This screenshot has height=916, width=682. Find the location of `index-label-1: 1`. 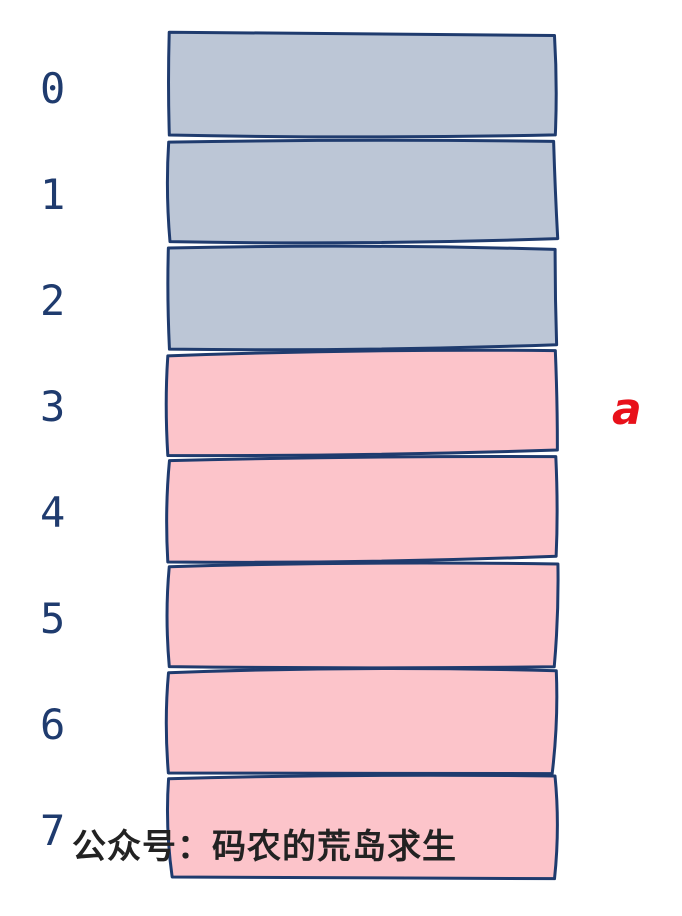

index-label-1: 1 is located at coordinates (53, 194).